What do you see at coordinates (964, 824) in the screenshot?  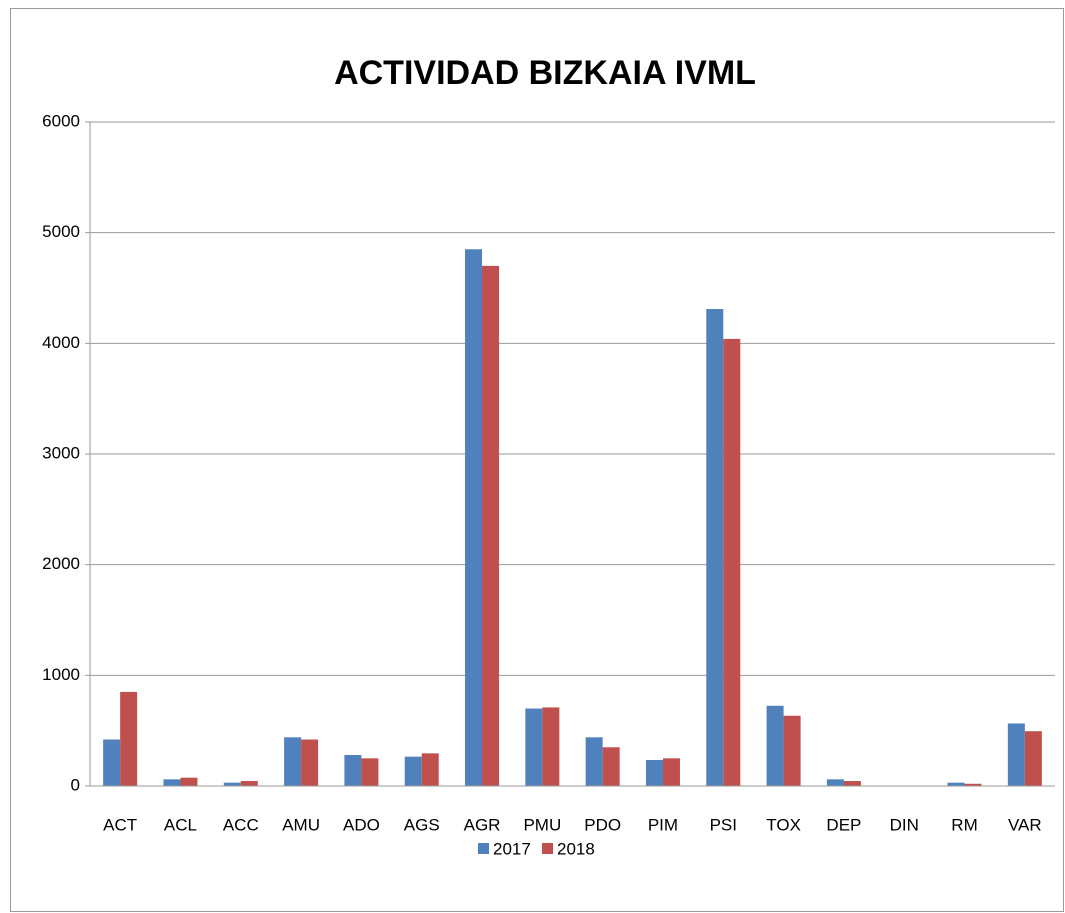 I see `x-tick-label: RM` at bounding box center [964, 824].